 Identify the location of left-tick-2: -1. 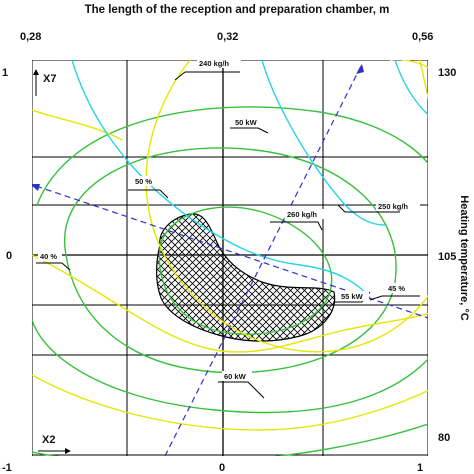
(7, 468).